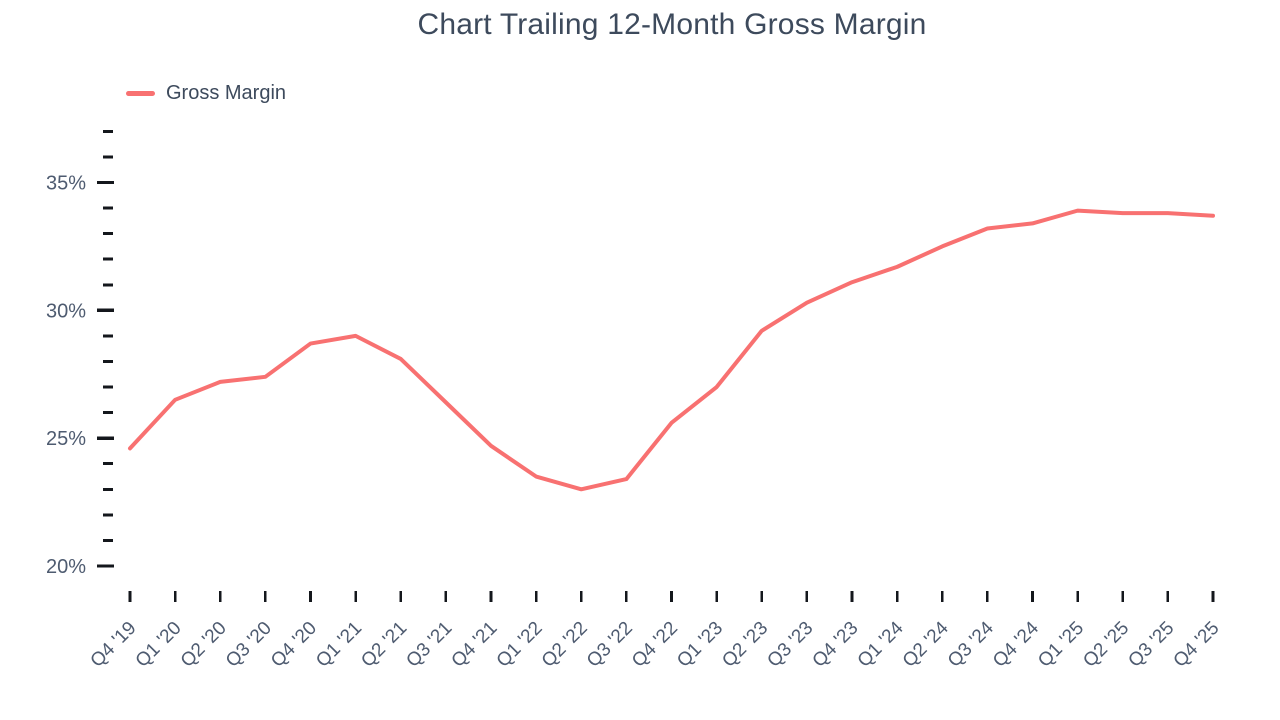  What do you see at coordinates (66, 439) in the screenshot?
I see `y-axis-label: 25%` at bounding box center [66, 439].